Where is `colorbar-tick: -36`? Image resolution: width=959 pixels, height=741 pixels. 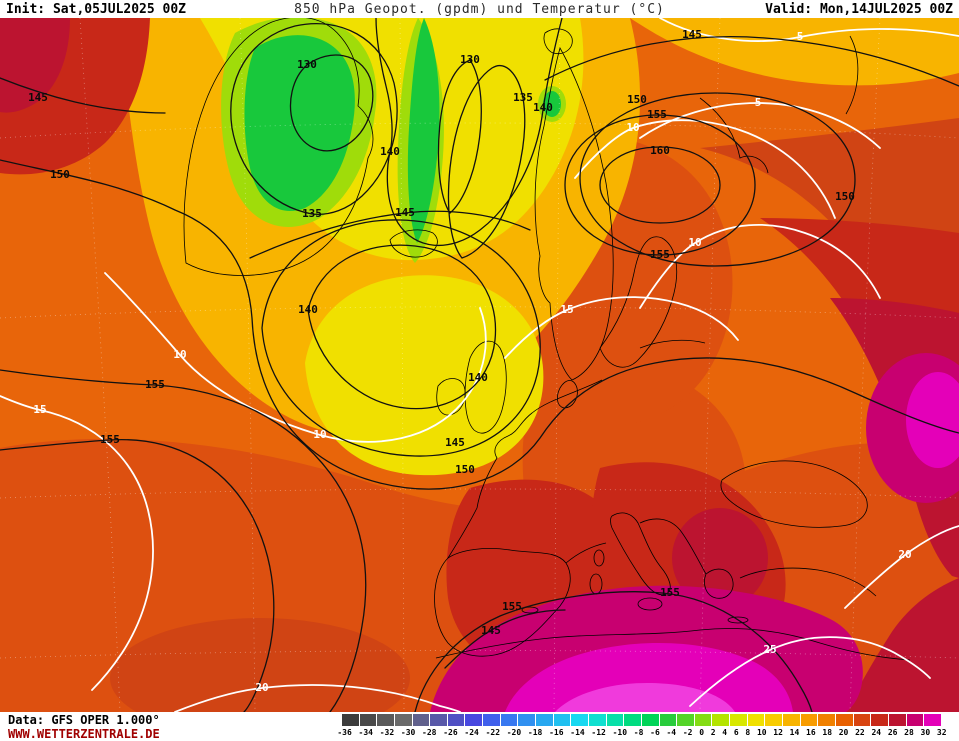 colorbar-tick: -36 is located at coordinates (344, 732).